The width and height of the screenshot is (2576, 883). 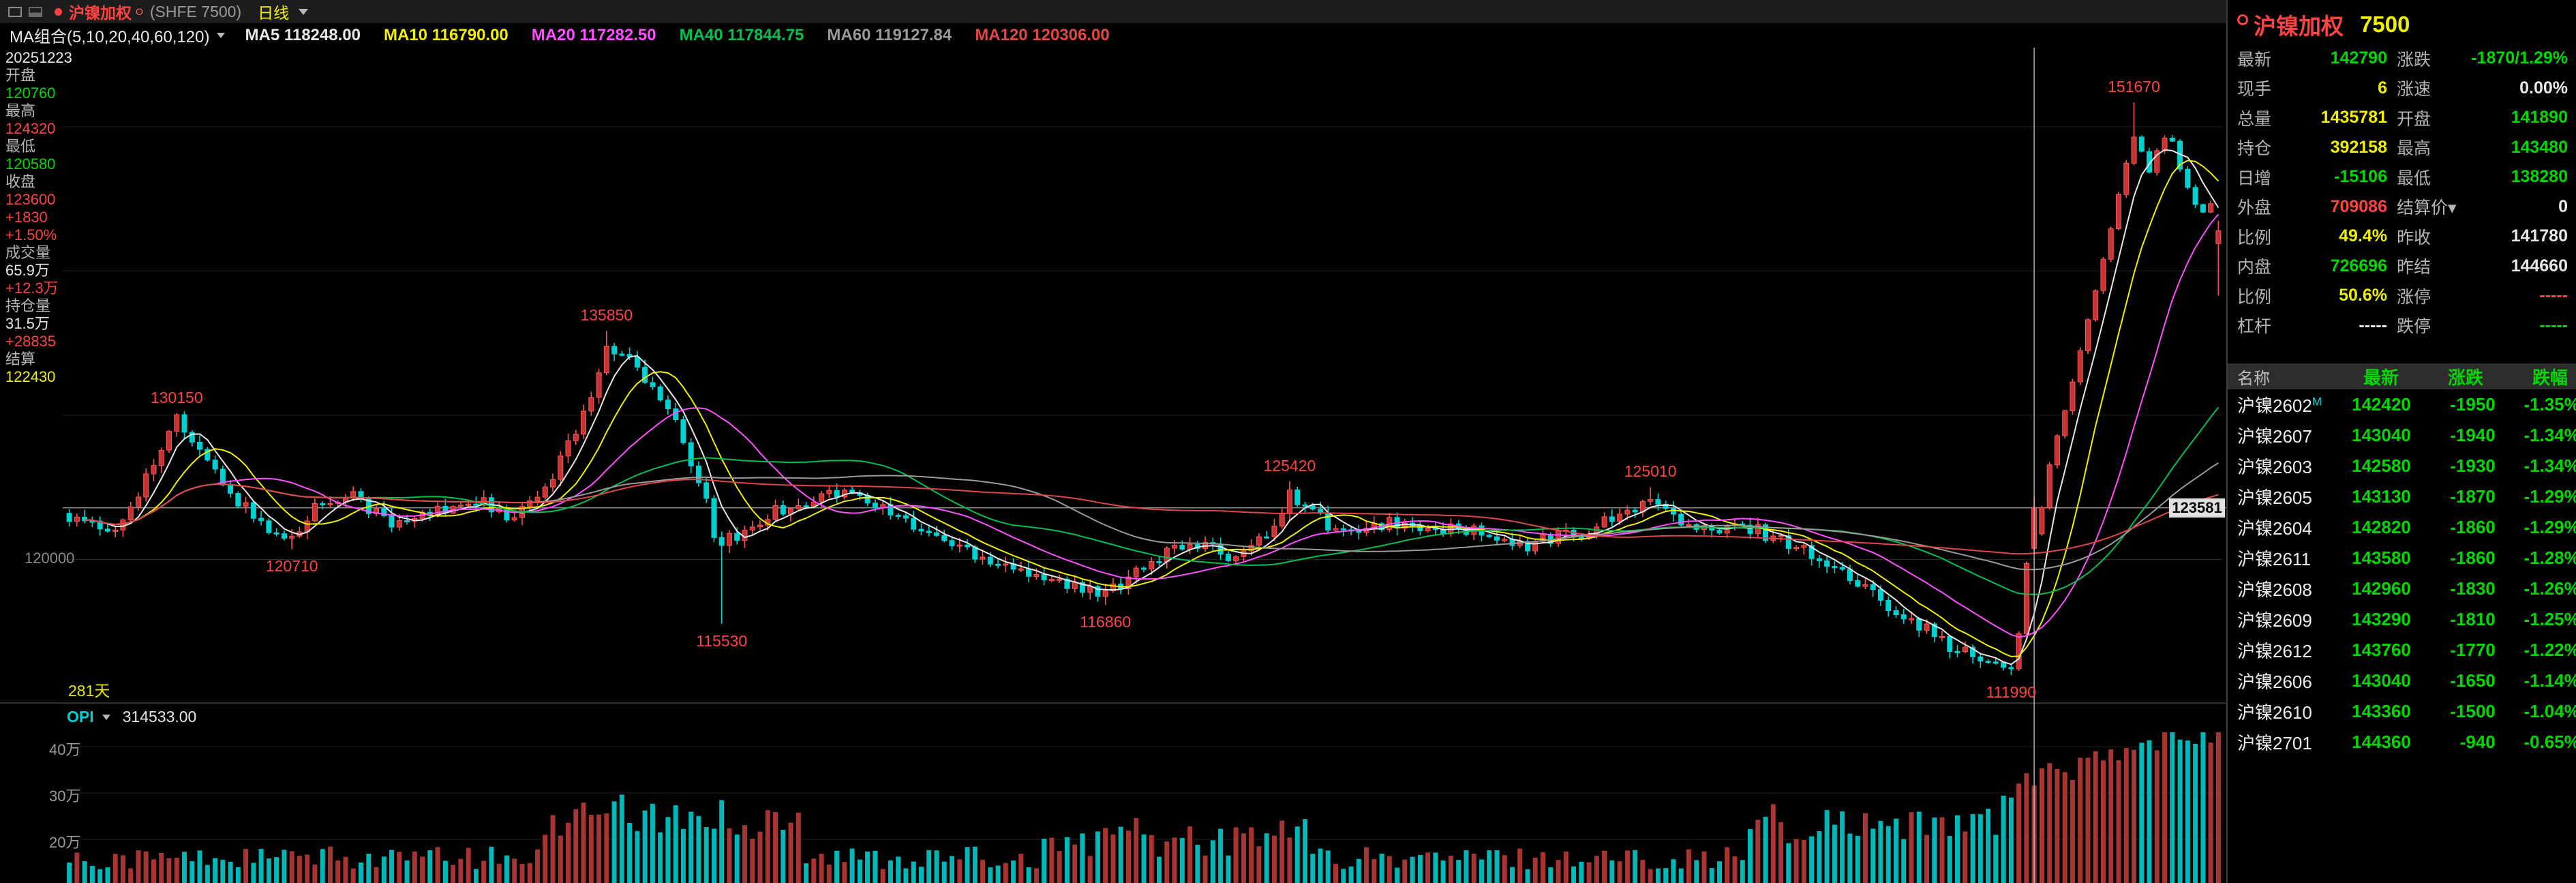 What do you see at coordinates (2402, 376) in the screenshot?
I see `contracts-table-header: 名称 最新 涨跌 跌幅` at bounding box center [2402, 376].